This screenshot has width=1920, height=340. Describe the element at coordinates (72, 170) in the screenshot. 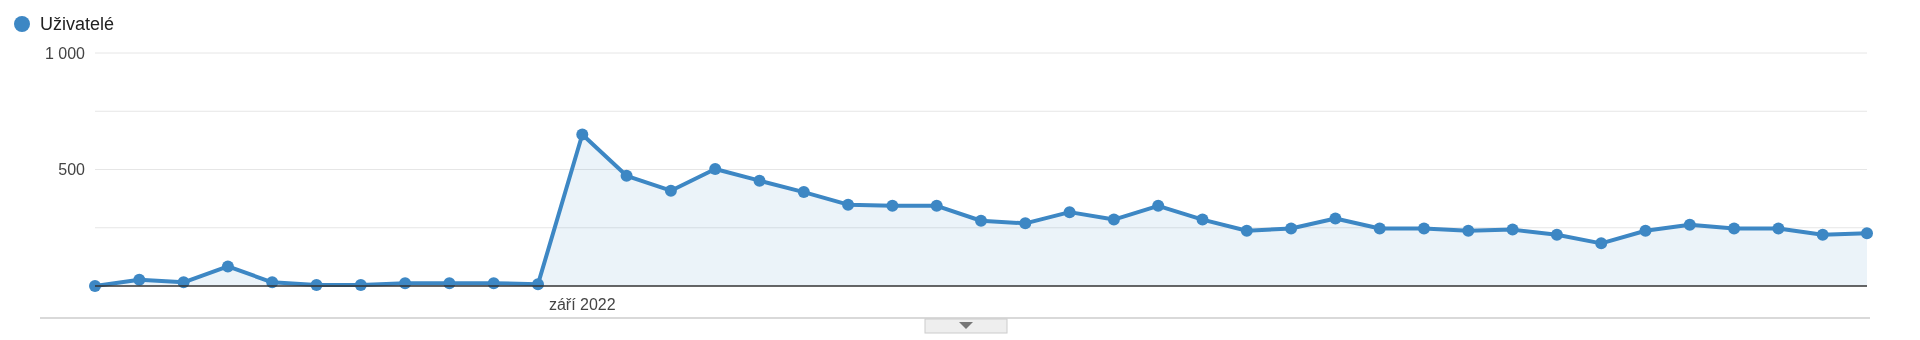

I see `y-tick-label: 500` at that location.